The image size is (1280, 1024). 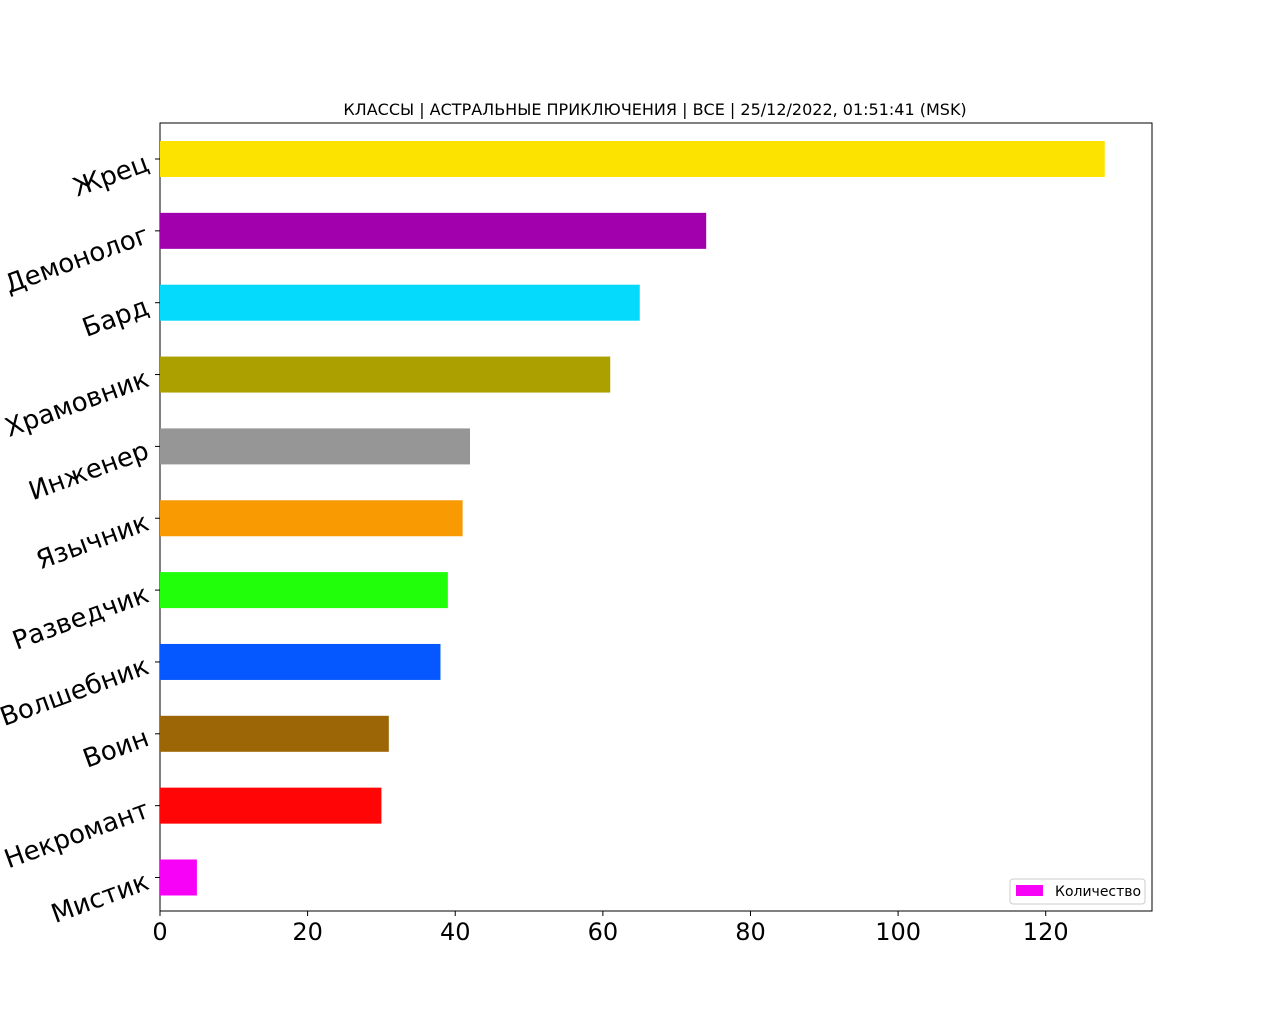 What do you see at coordinates (89, 471) in the screenshot?
I see `y-tick-label: Инженер` at bounding box center [89, 471].